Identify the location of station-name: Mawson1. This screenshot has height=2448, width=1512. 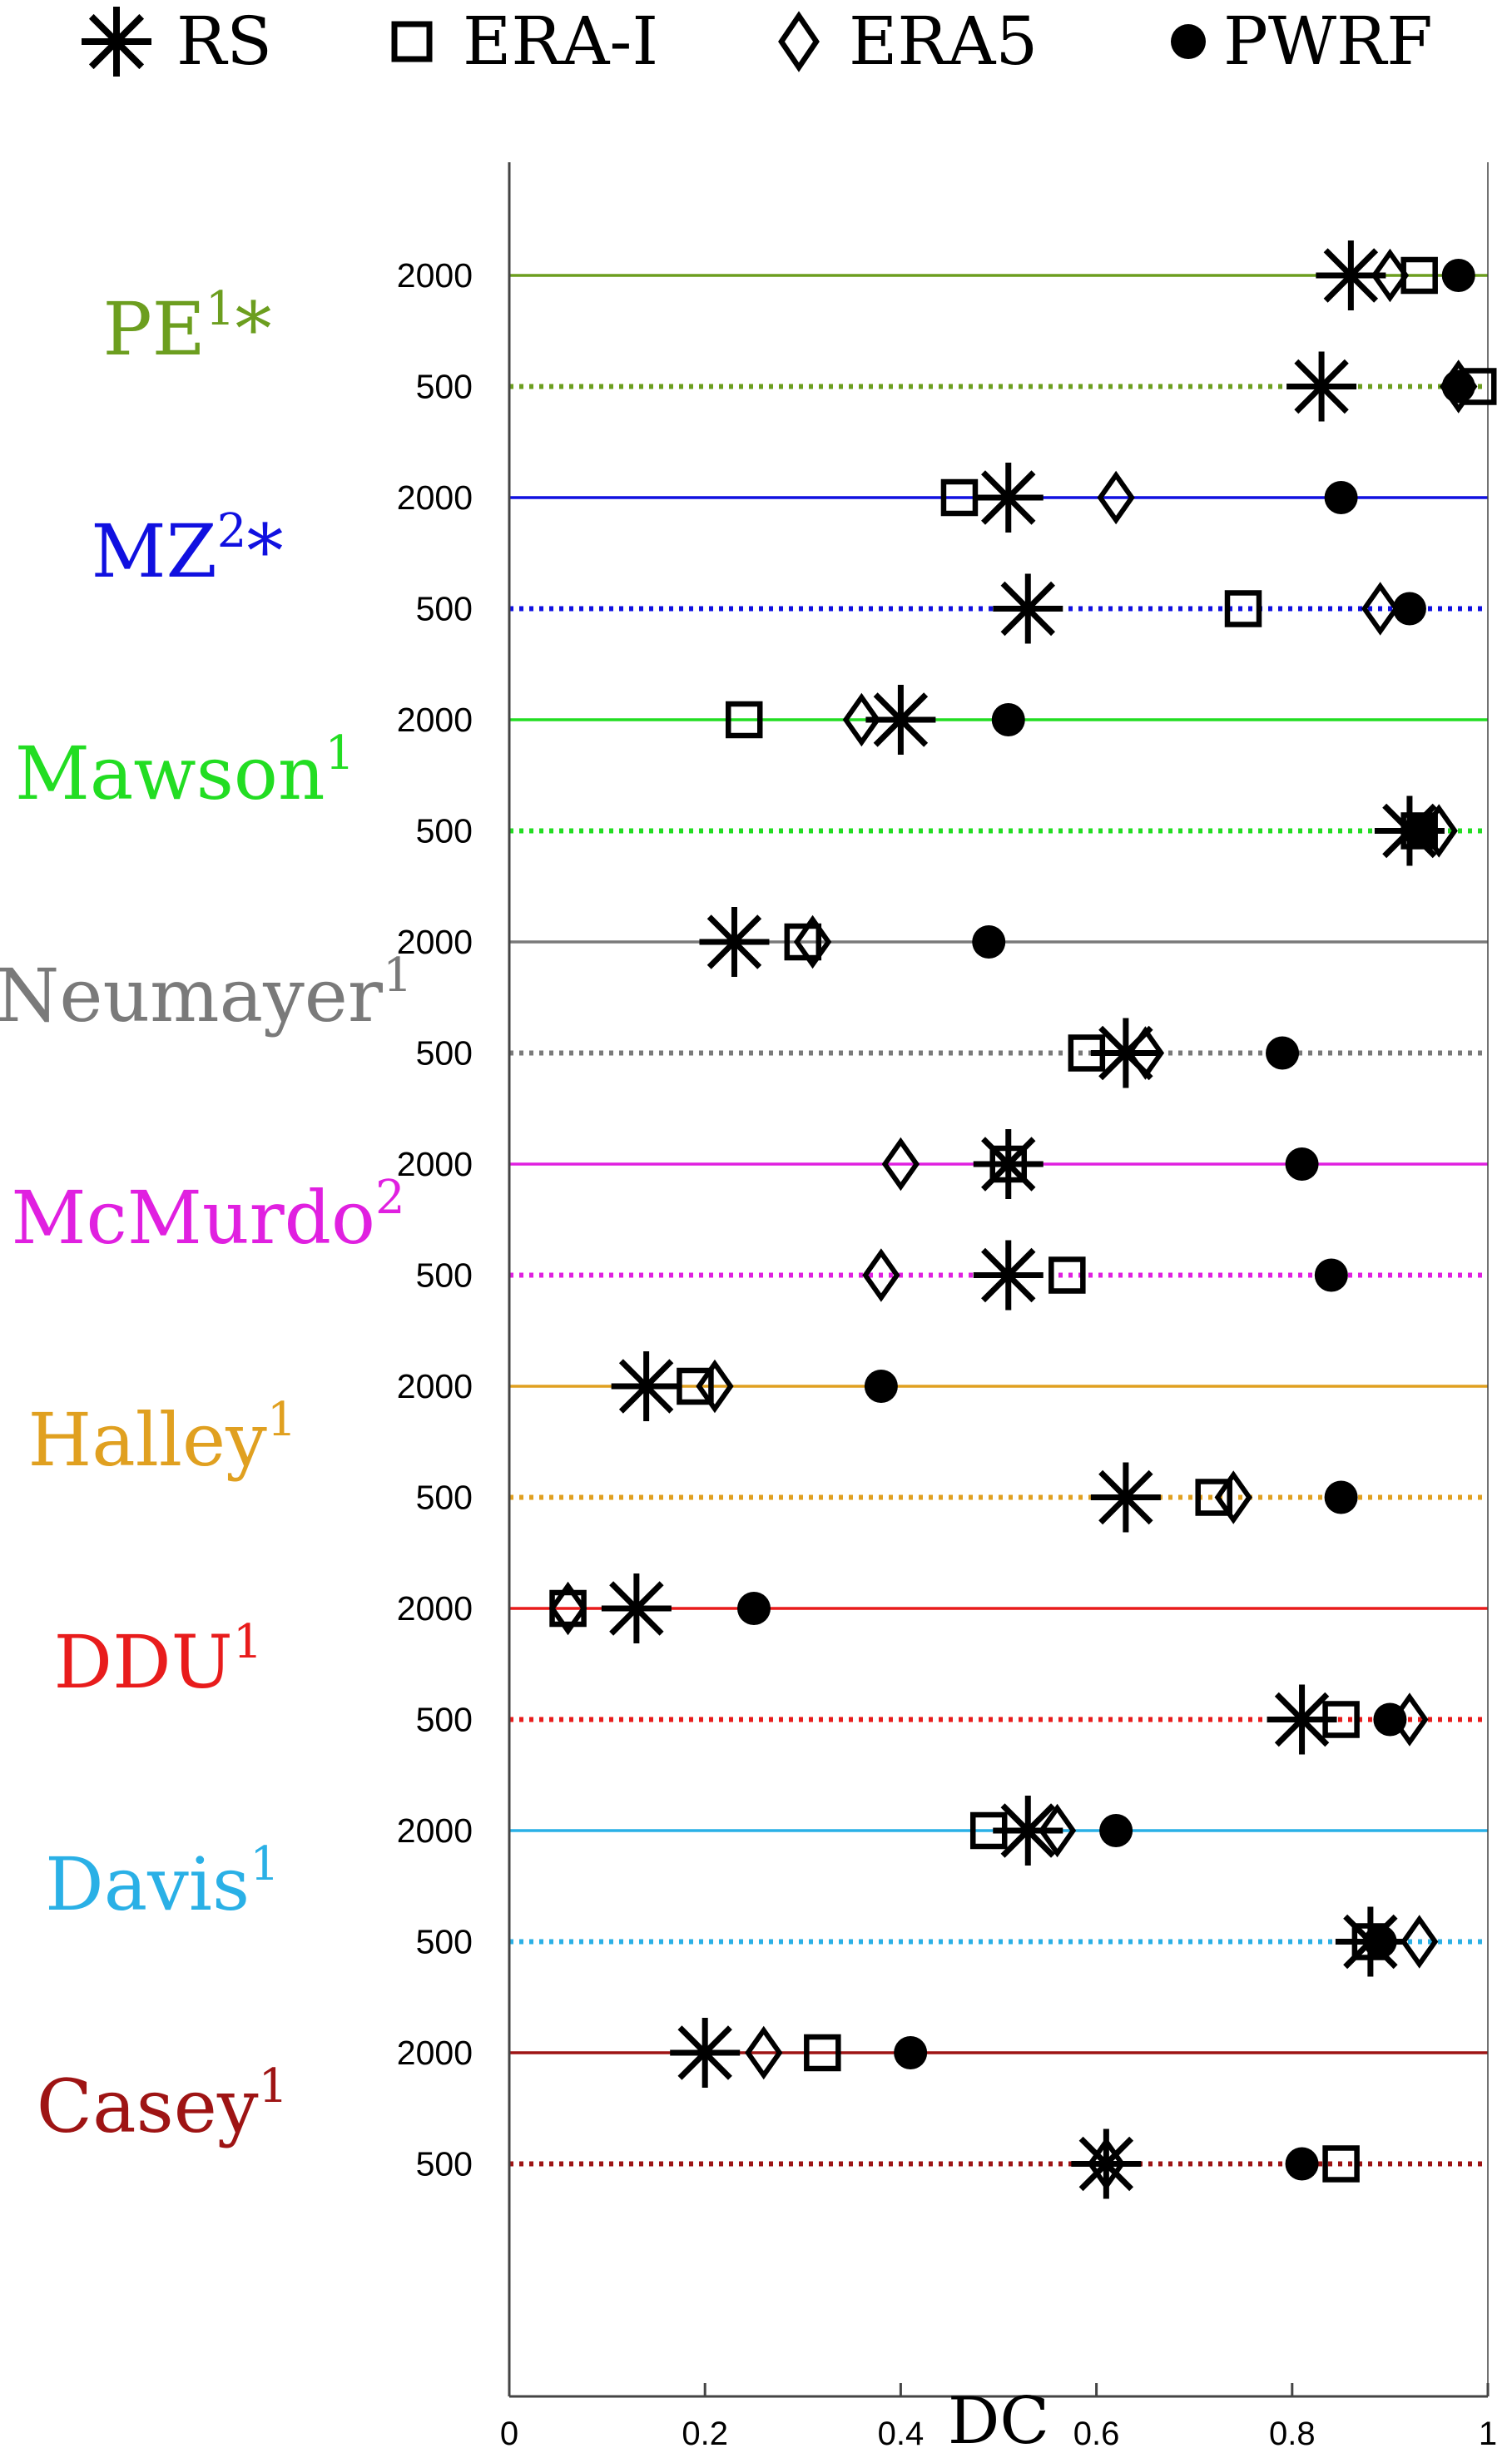
(184, 771).